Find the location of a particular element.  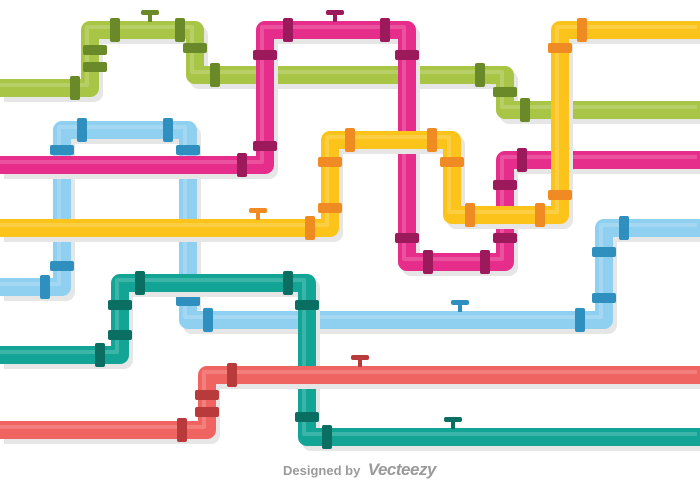

designer-credit: Designed by Vecteezy is located at coordinates (359, 470).